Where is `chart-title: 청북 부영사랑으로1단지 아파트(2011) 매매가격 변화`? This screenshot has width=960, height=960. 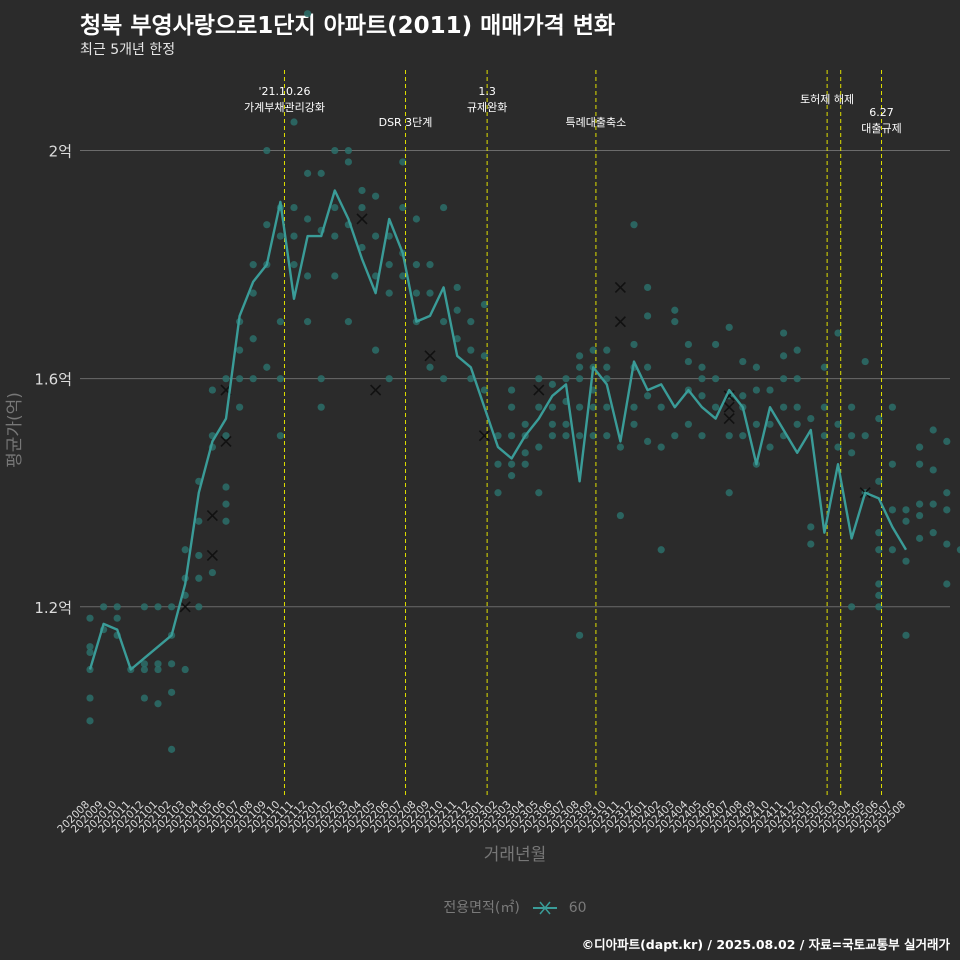 chart-title: 청북 부영사랑으로1단지 아파트(2011) 매매가격 변화 is located at coordinates (348, 26).